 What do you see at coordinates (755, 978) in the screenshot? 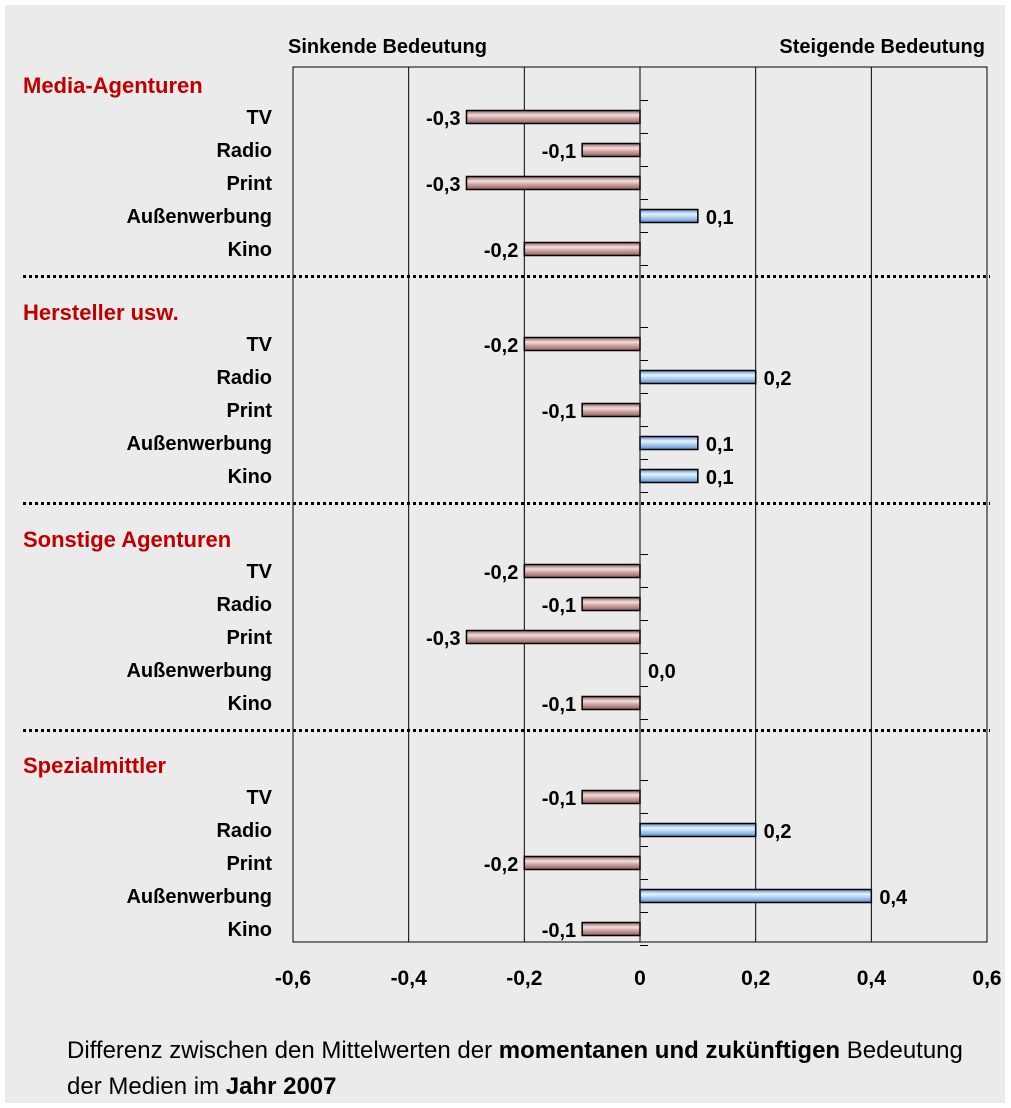
I see `x-tick-label: 0,2` at bounding box center [755, 978].